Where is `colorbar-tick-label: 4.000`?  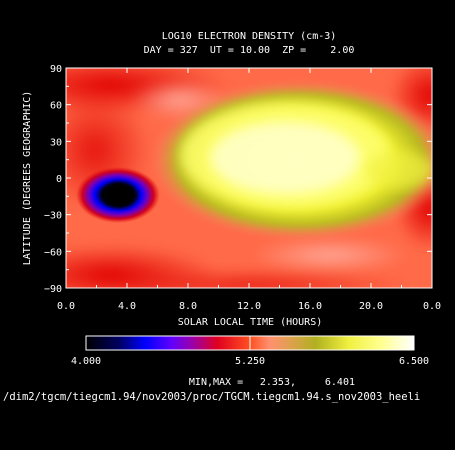
colorbar-tick-label: 4.000 is located at coordinates (86, 361).